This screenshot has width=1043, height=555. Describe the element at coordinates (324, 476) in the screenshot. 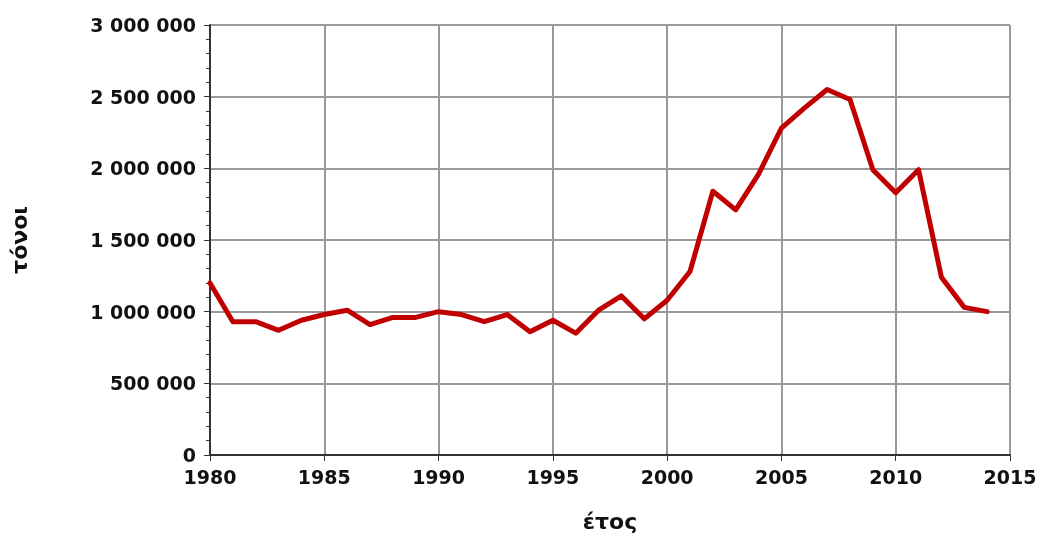

I see `x-tick-label: 1985` at that location.